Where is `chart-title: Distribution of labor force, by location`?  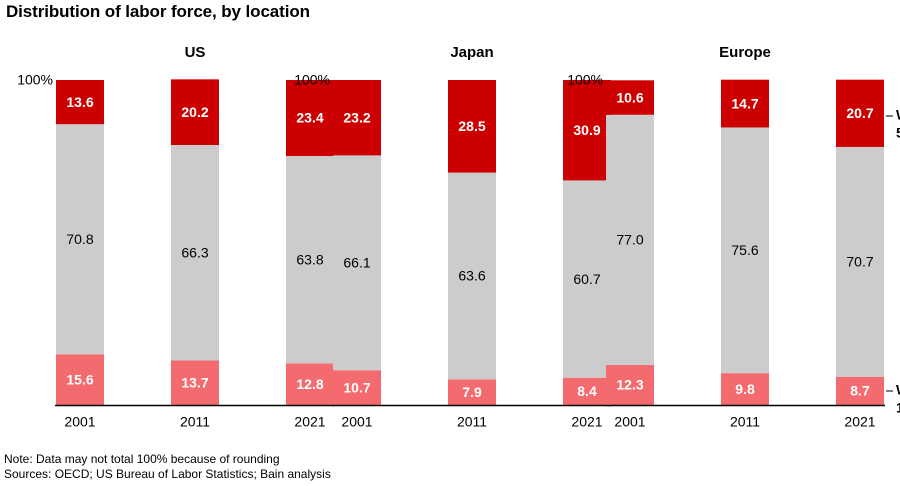
chart-title: Distribution of labor force, by location is located at coordinates (158, 11).